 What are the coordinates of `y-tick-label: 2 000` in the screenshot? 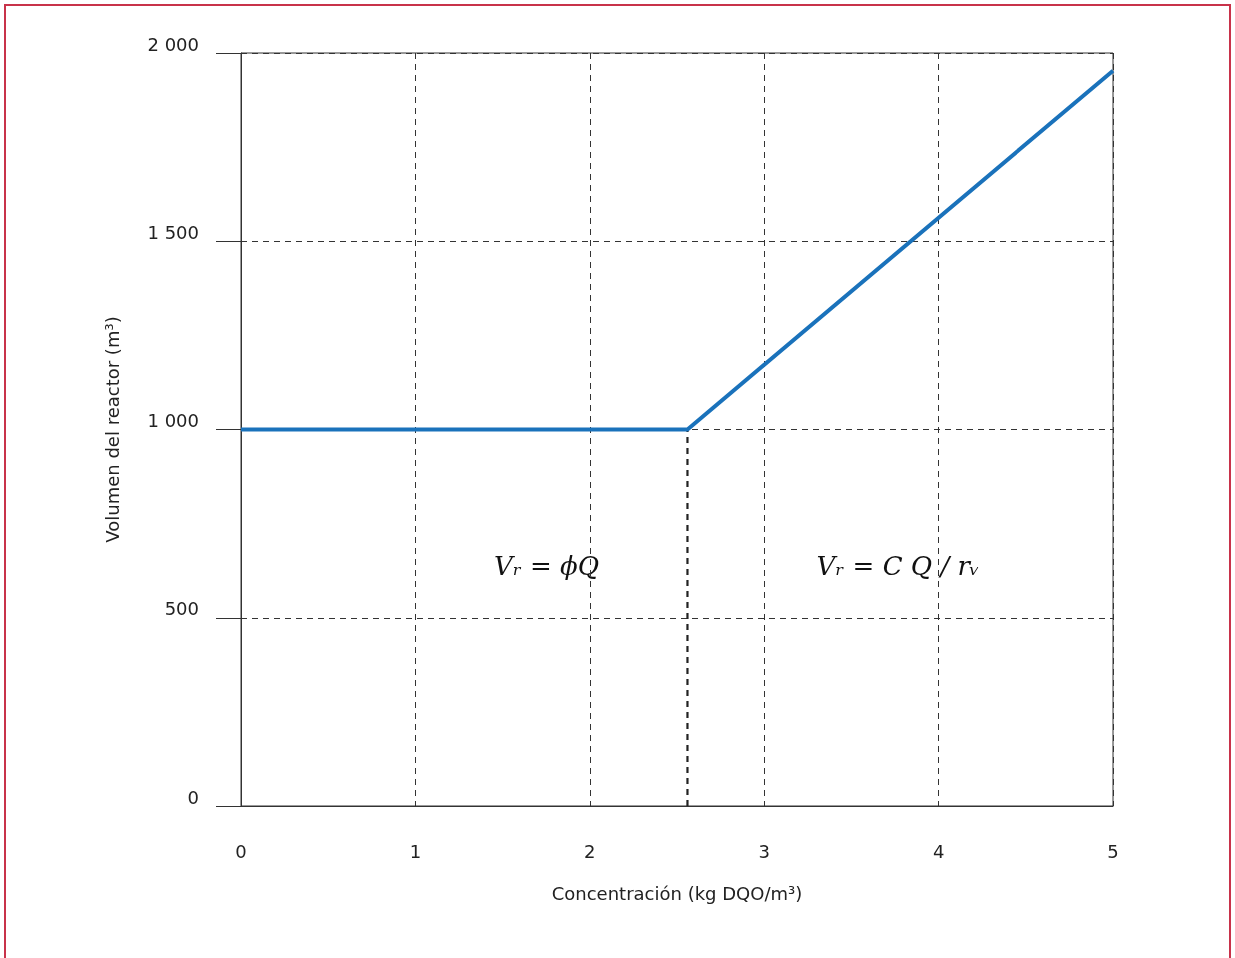 It's located at (173, 44).